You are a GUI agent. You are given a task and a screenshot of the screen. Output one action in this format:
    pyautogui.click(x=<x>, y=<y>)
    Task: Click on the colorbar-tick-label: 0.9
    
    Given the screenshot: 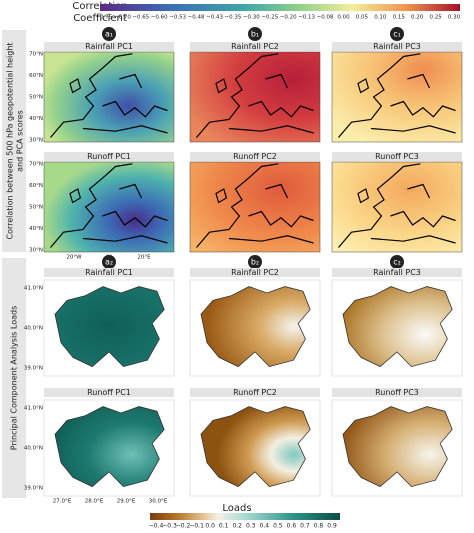 What is the action you would take?
    pyautogui.click(x=332, y=526)
    